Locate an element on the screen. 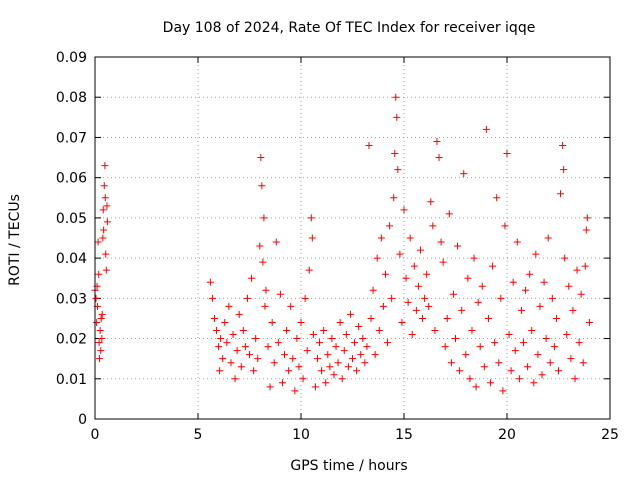 The width and height of the screenshot is (640, 480). y-tick-label: 0.04 is located at coordinates (71, 259).